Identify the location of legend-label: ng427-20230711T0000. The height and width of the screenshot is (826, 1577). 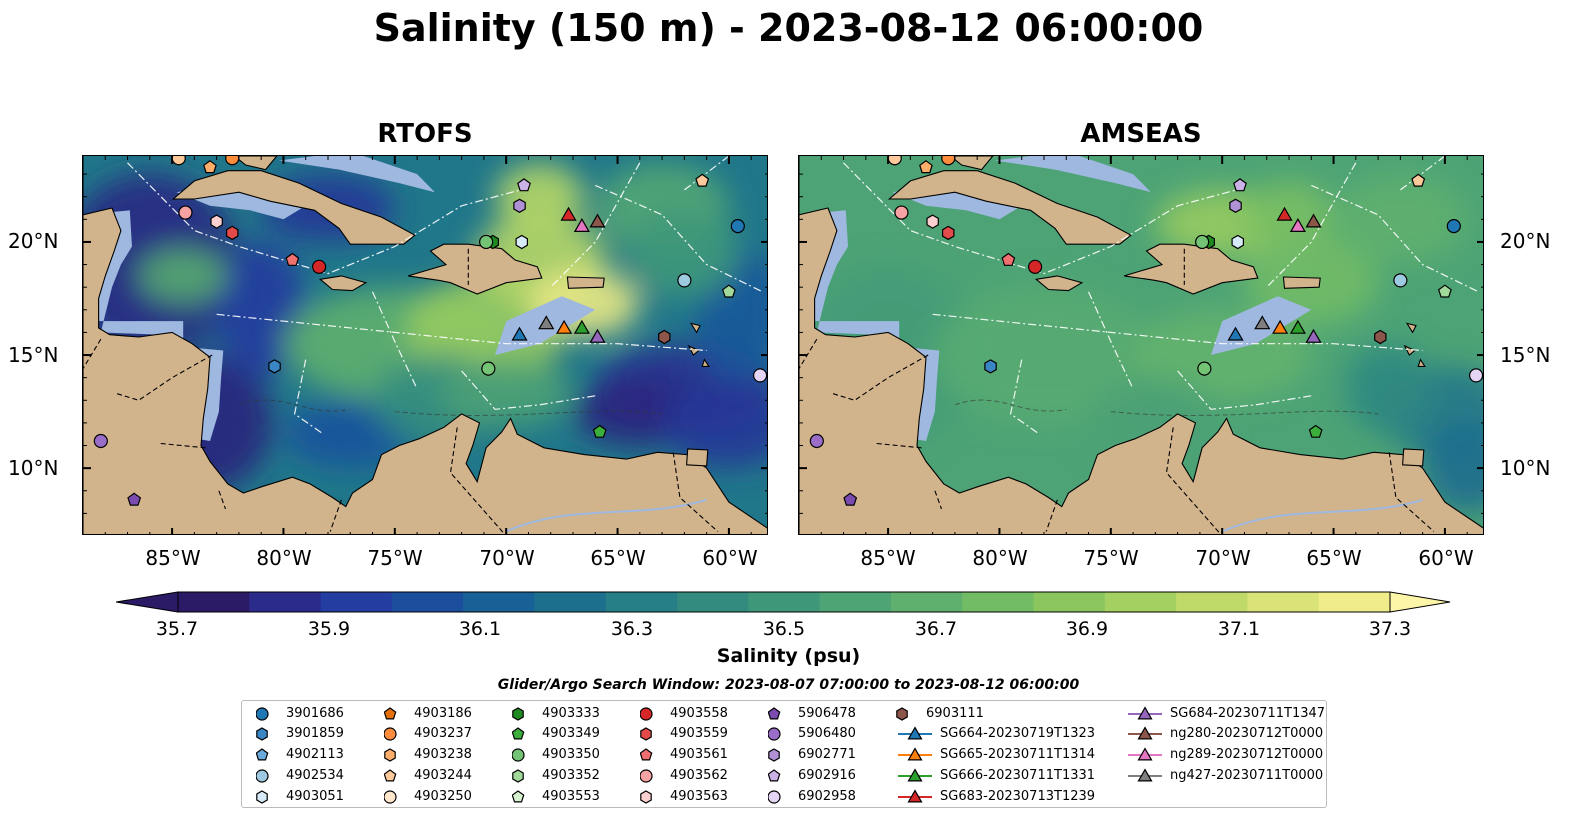
(1247, 775).